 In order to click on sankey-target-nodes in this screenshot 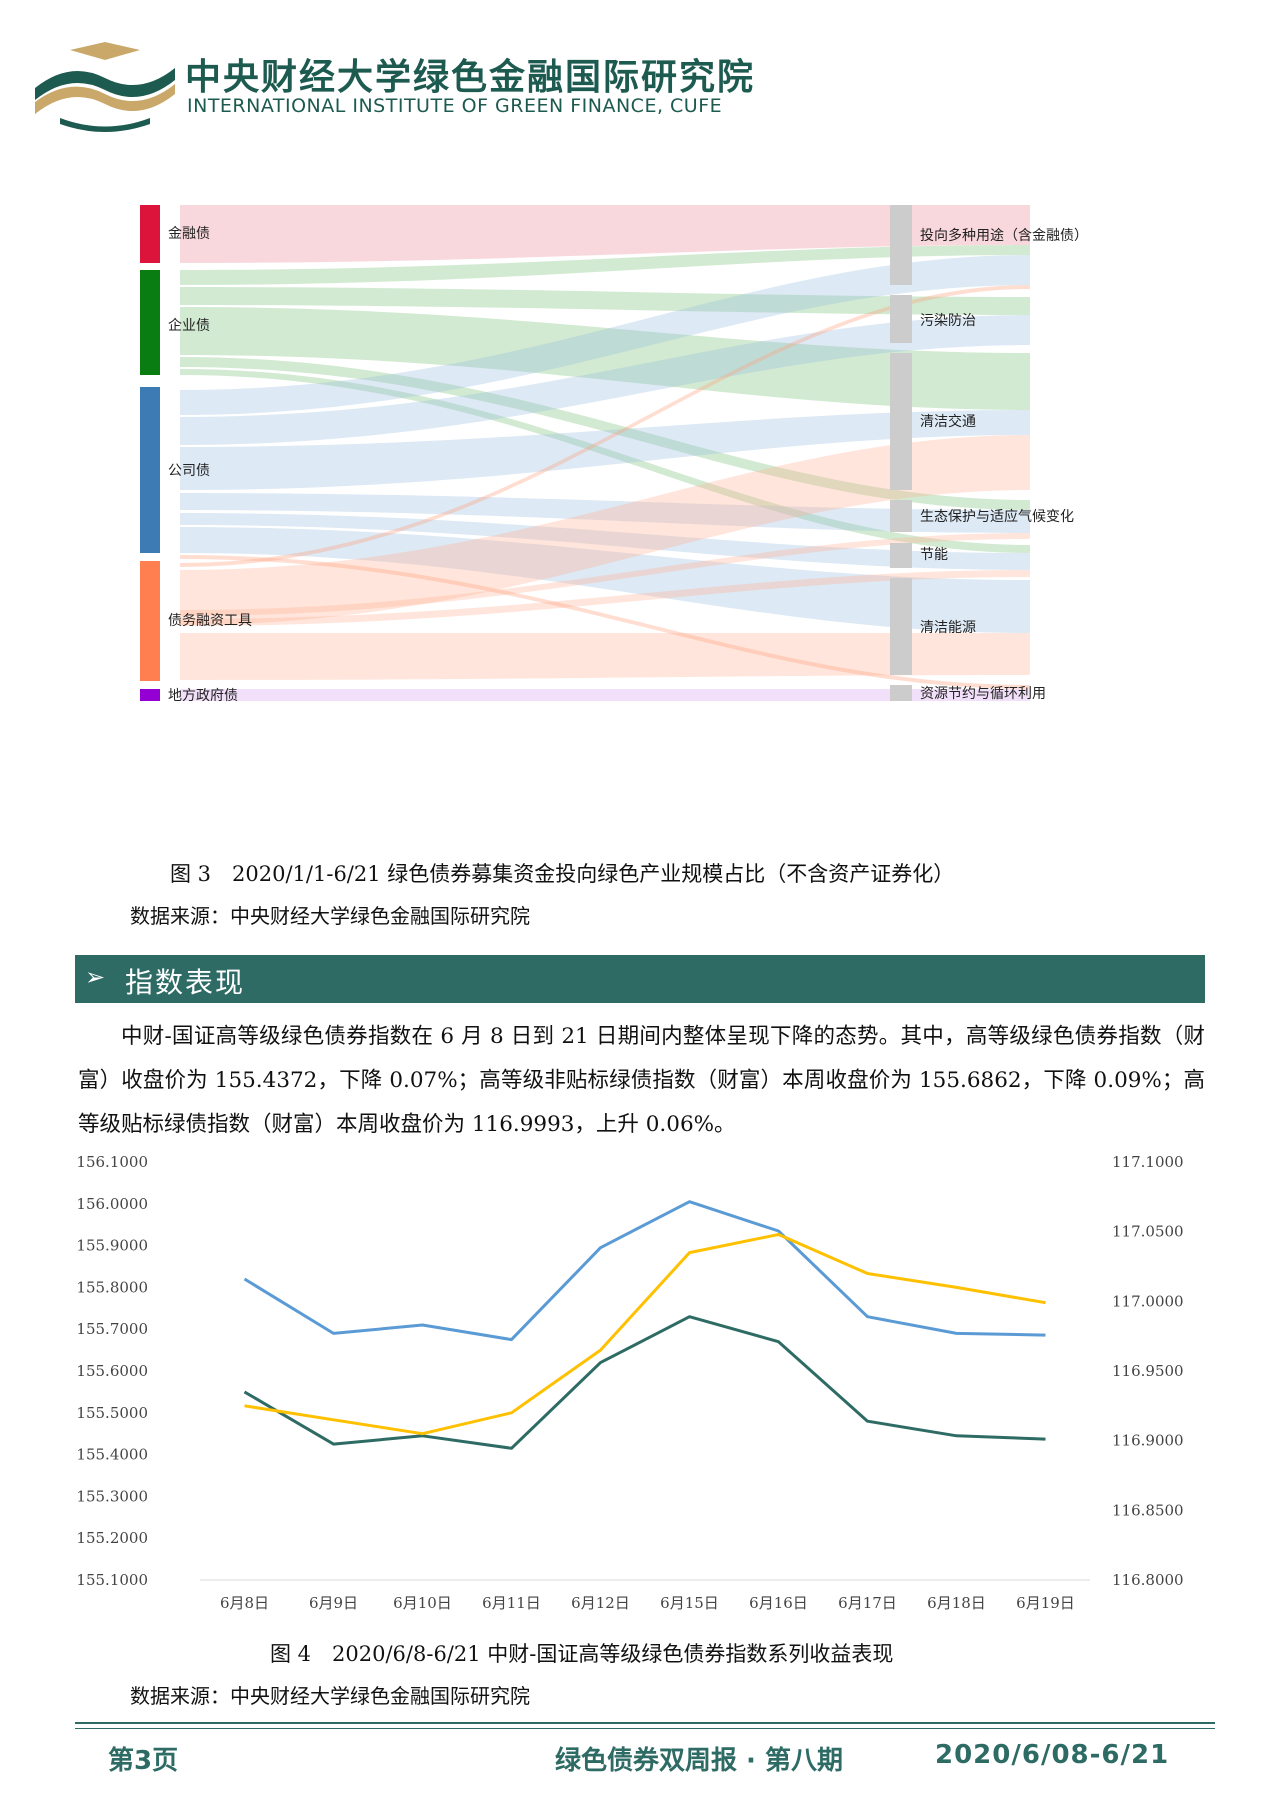, I will do `click(901, 453)`.